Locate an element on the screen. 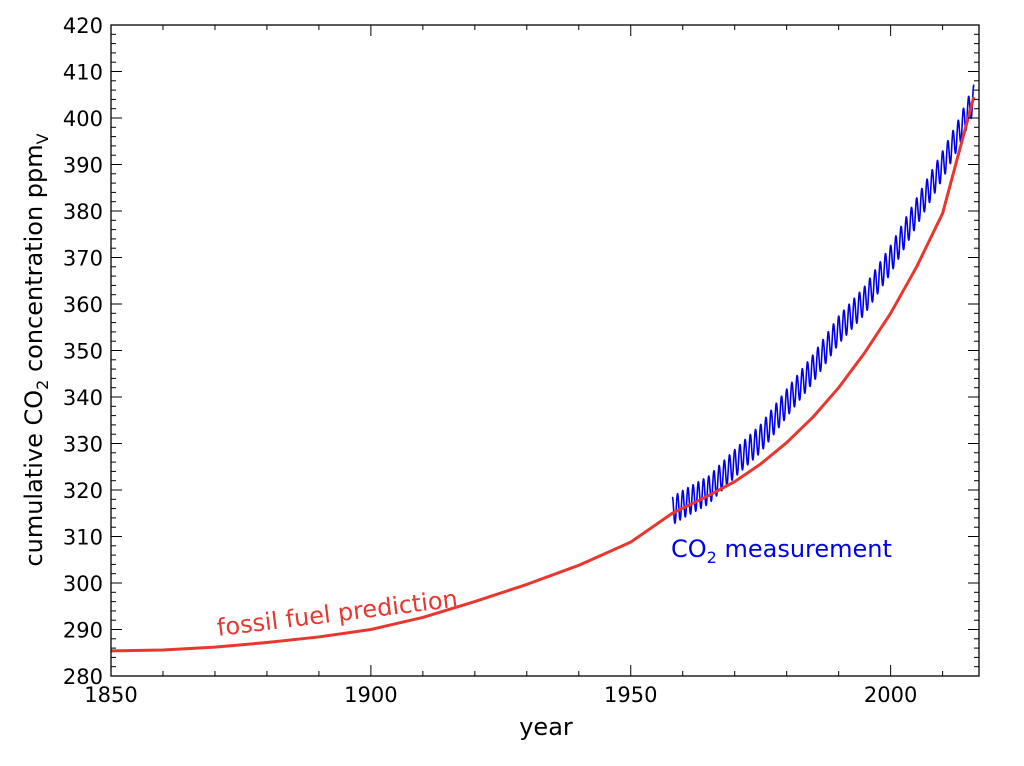 This screenshot has height=766, width=1024. y-tick-label: 300 is located at coordinates (83, 584).